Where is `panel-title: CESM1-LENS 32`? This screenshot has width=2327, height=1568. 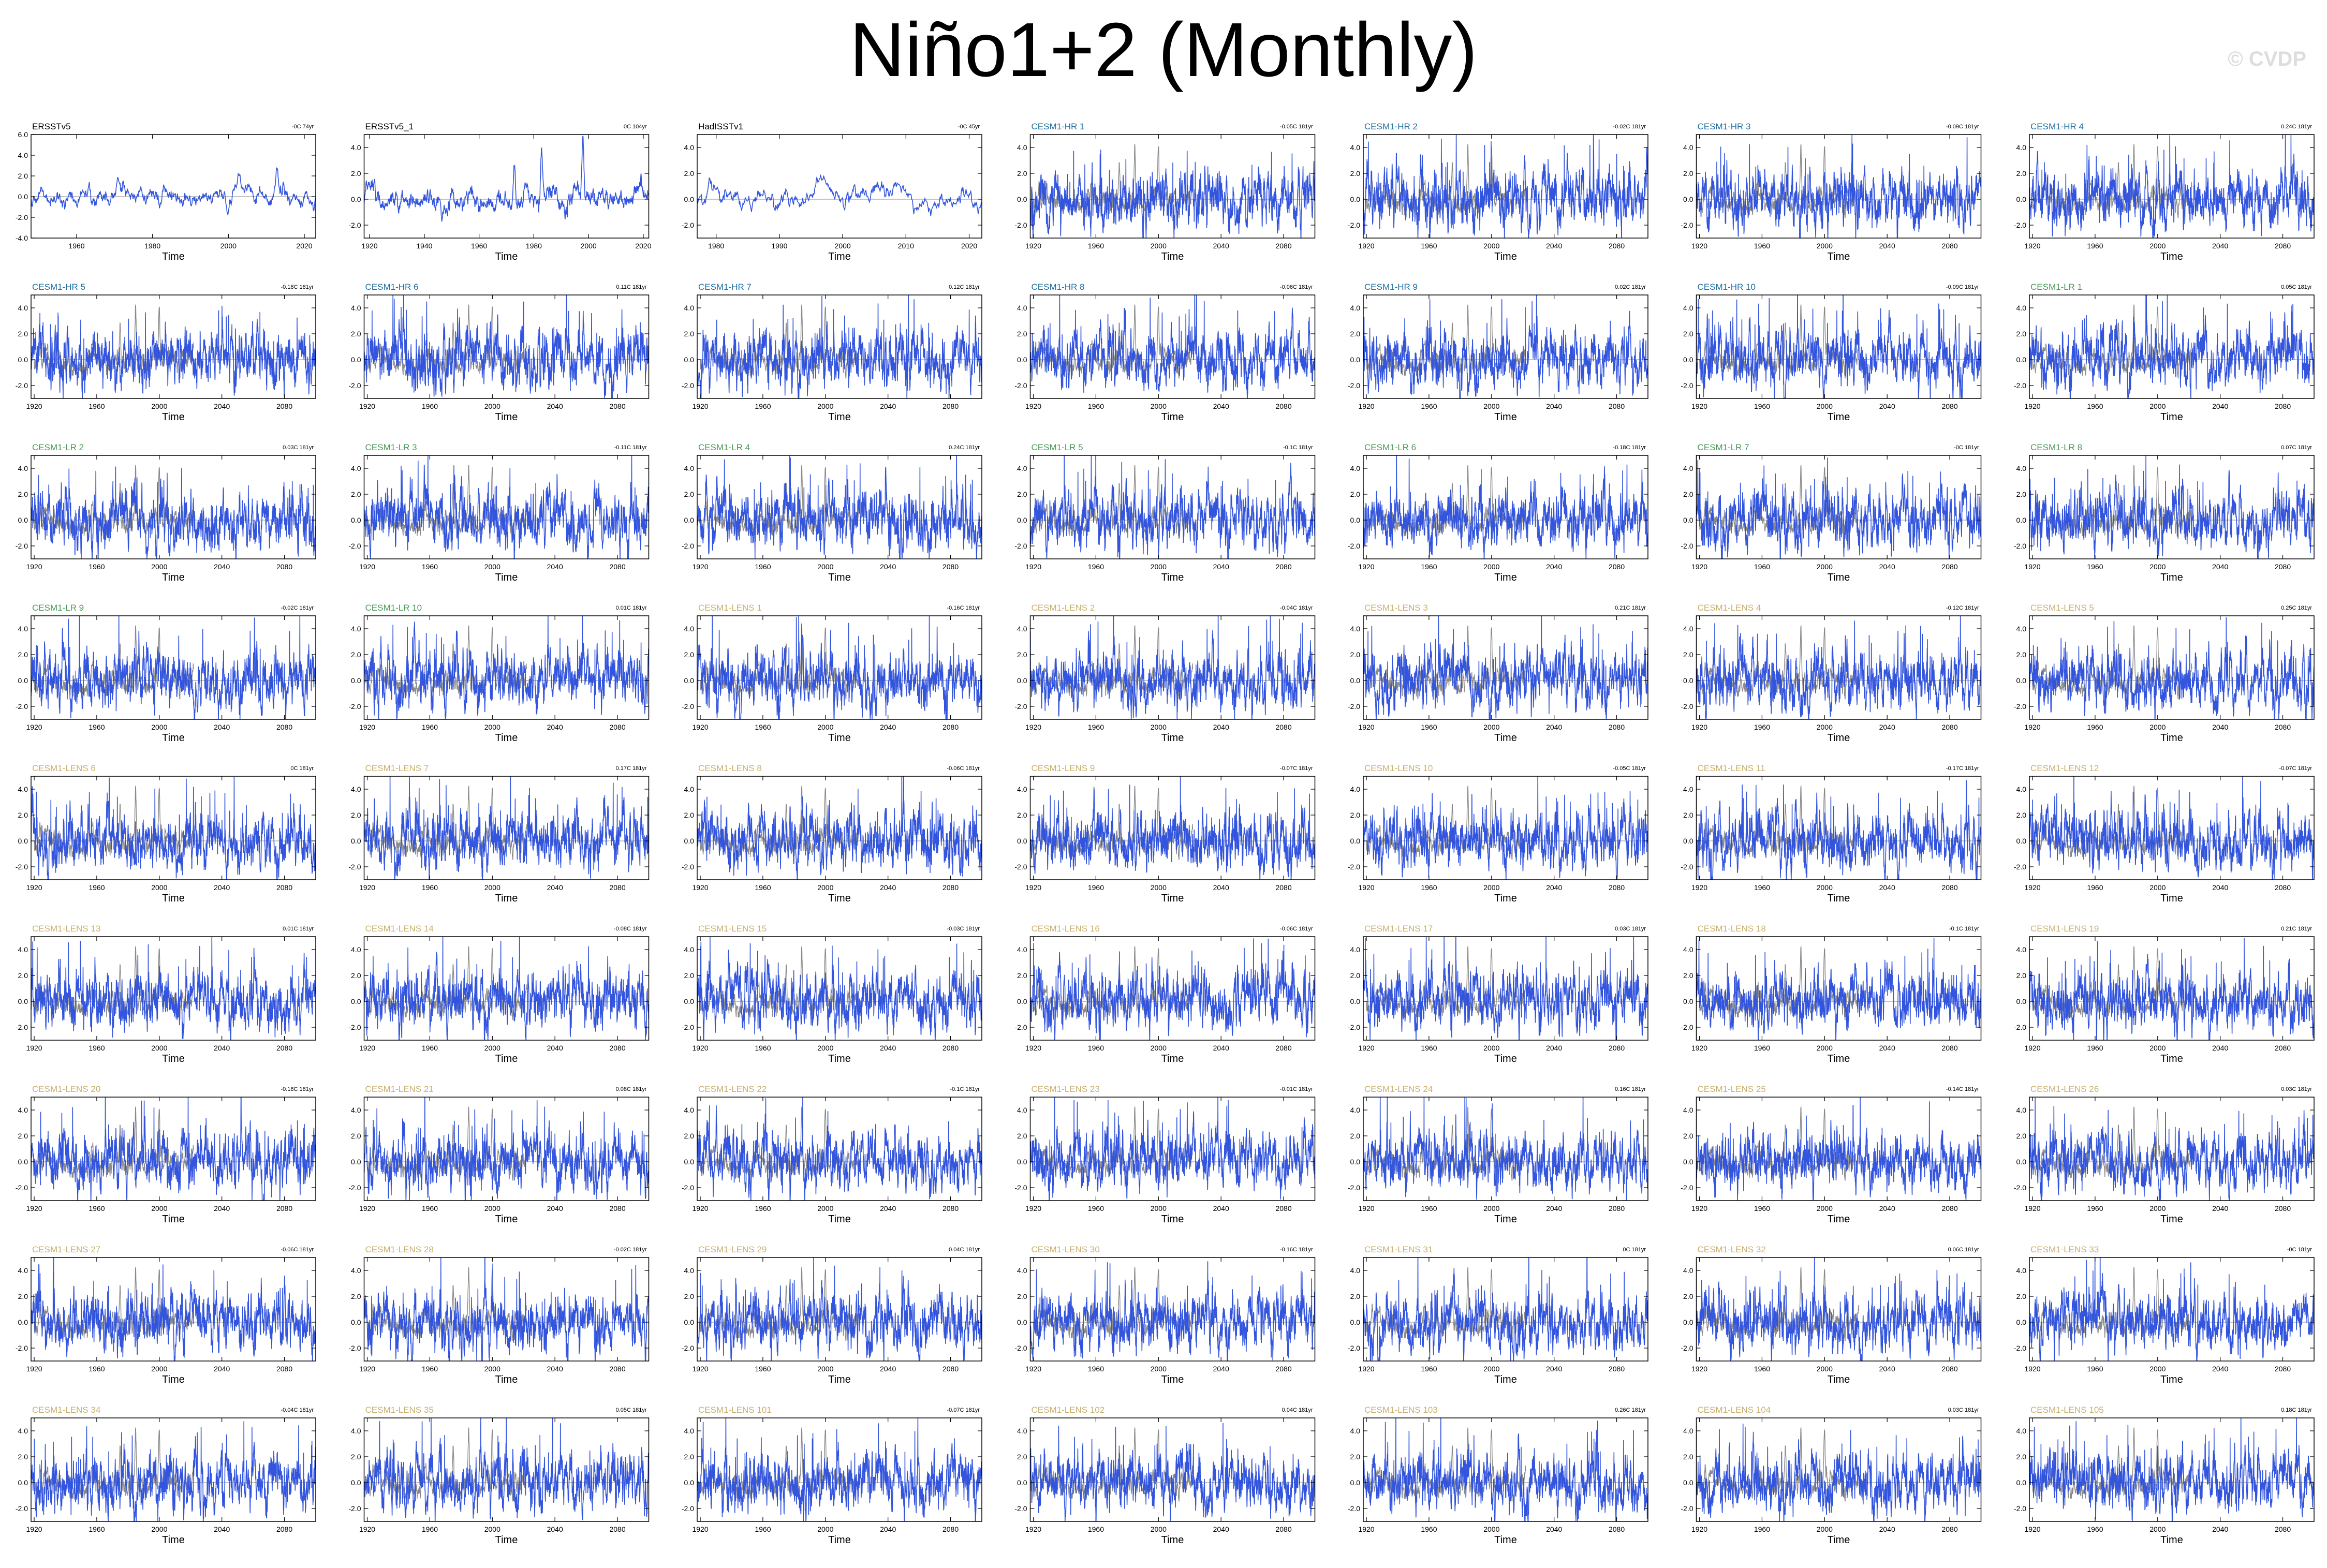
panel-title: CESM1-LENS 32 is located at coordinates (1732, 1249).